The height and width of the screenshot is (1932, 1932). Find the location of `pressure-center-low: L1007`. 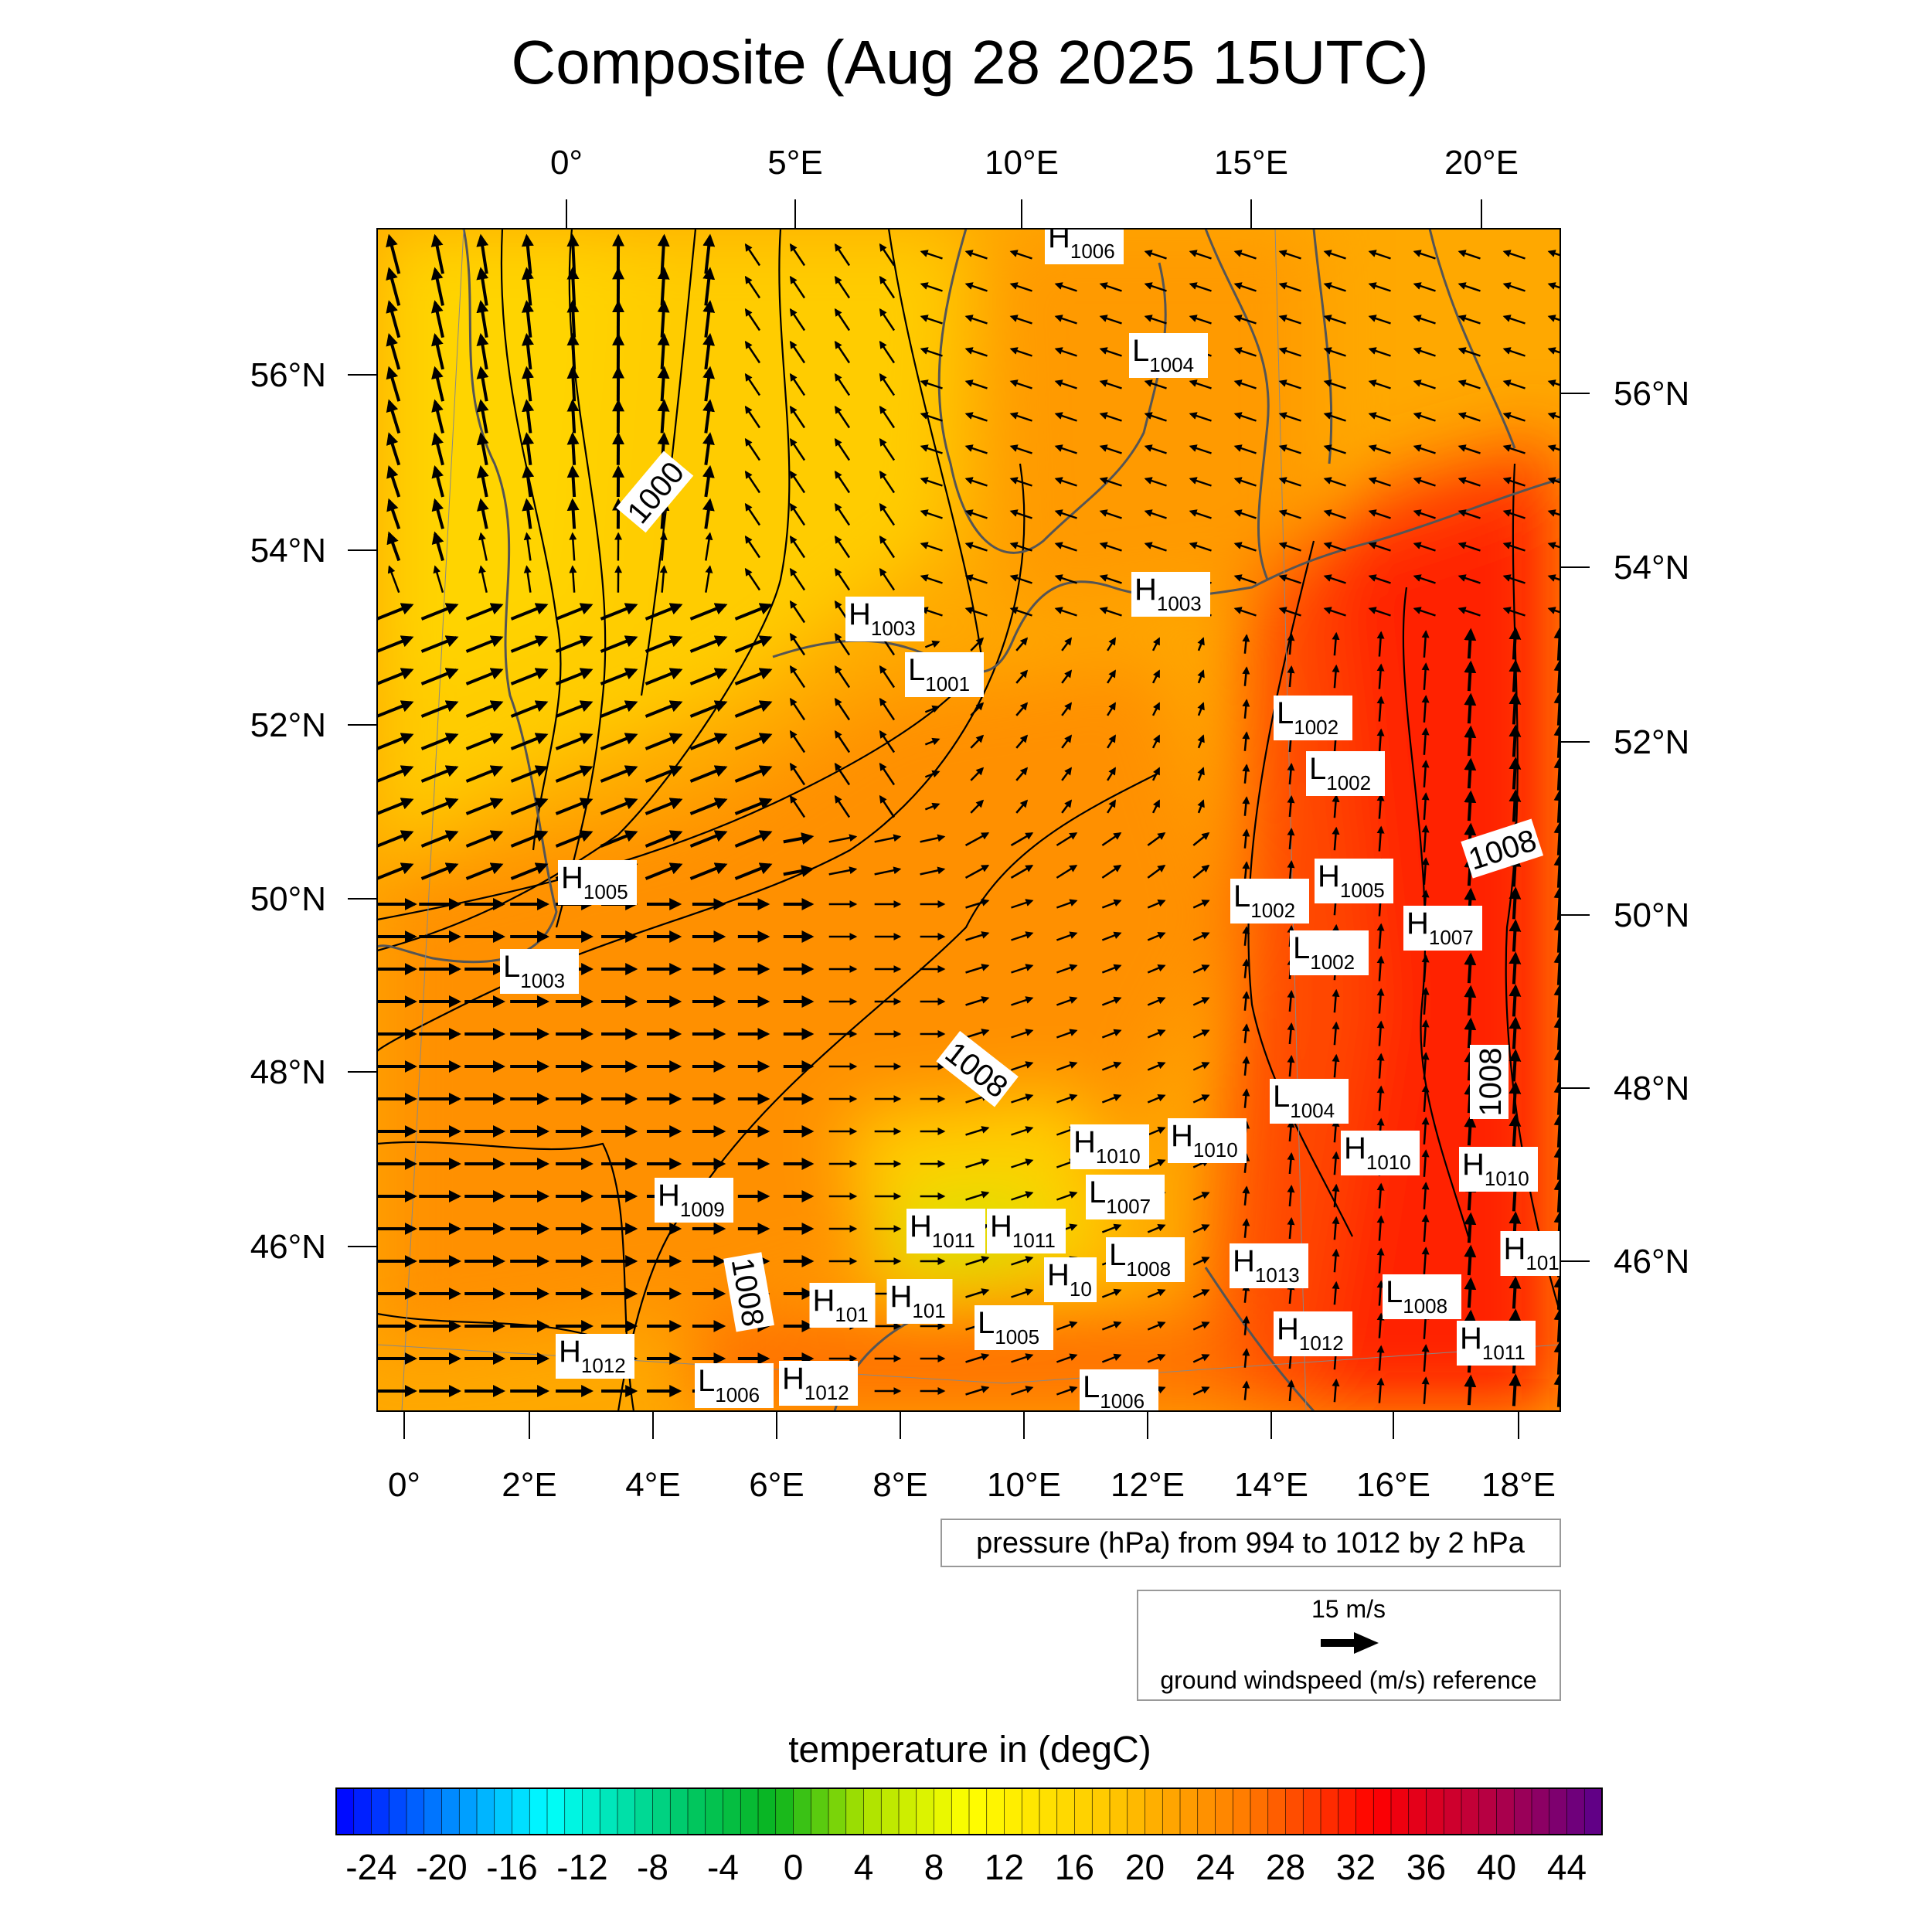

pressure-center-low: L1007 is located at coordinates (1126, 1197).